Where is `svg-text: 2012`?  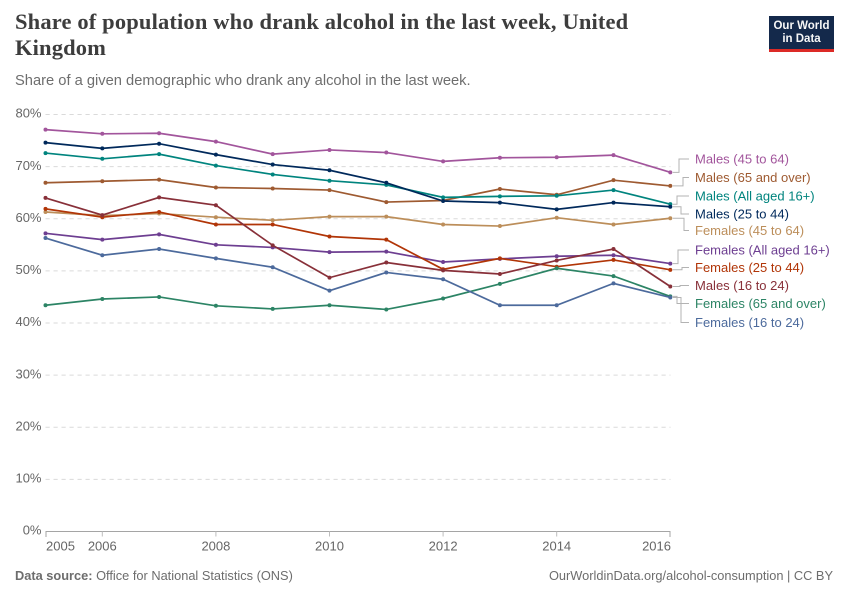 svg-text: 2012 is located at coordinates (443, 546).